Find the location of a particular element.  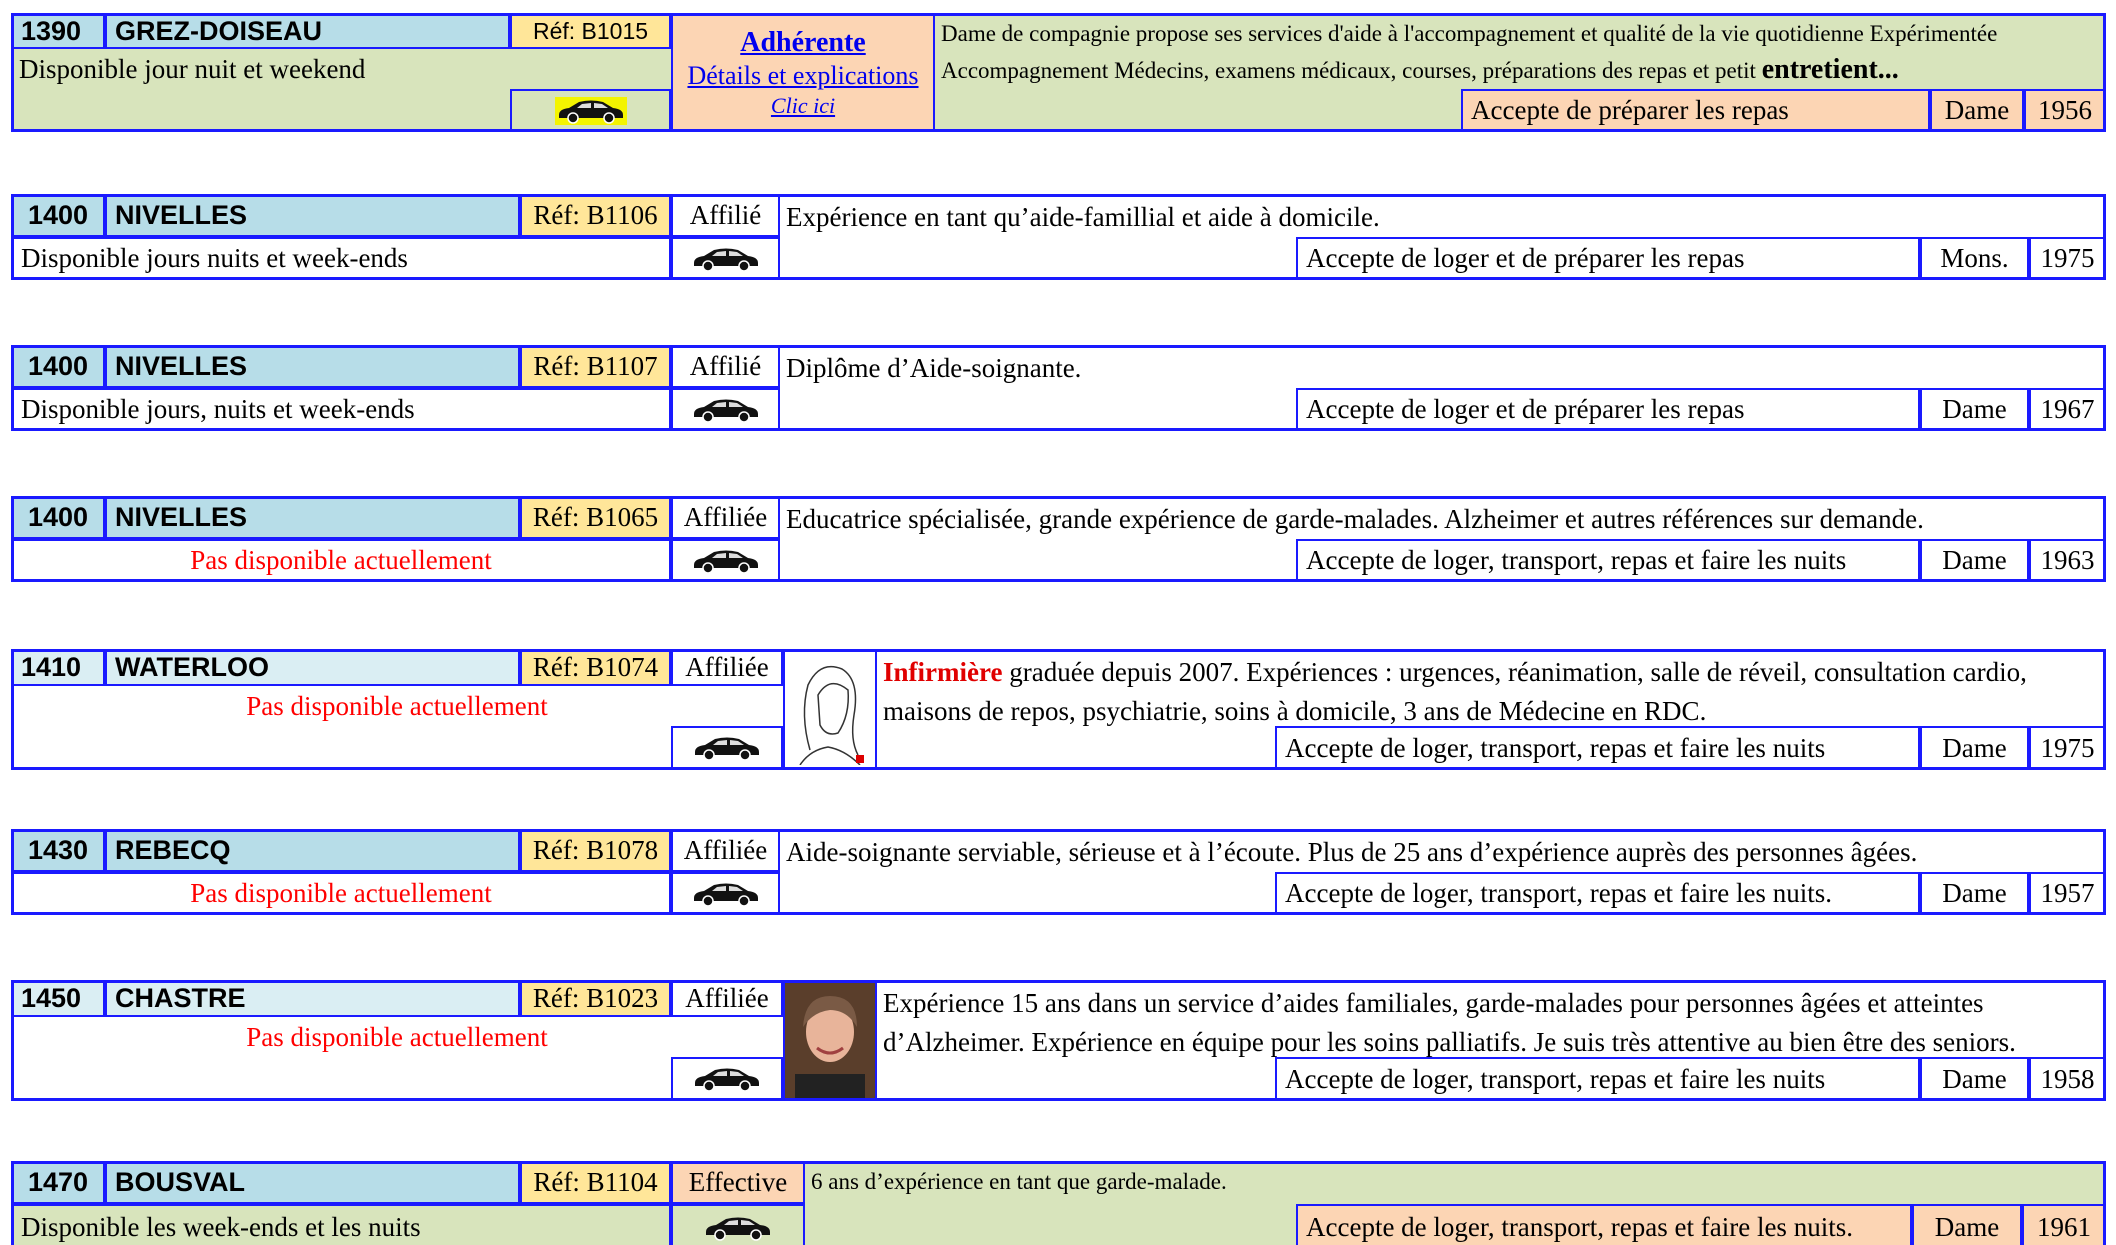

ref: Réf: B1074 is located at coordinates (595, 667).